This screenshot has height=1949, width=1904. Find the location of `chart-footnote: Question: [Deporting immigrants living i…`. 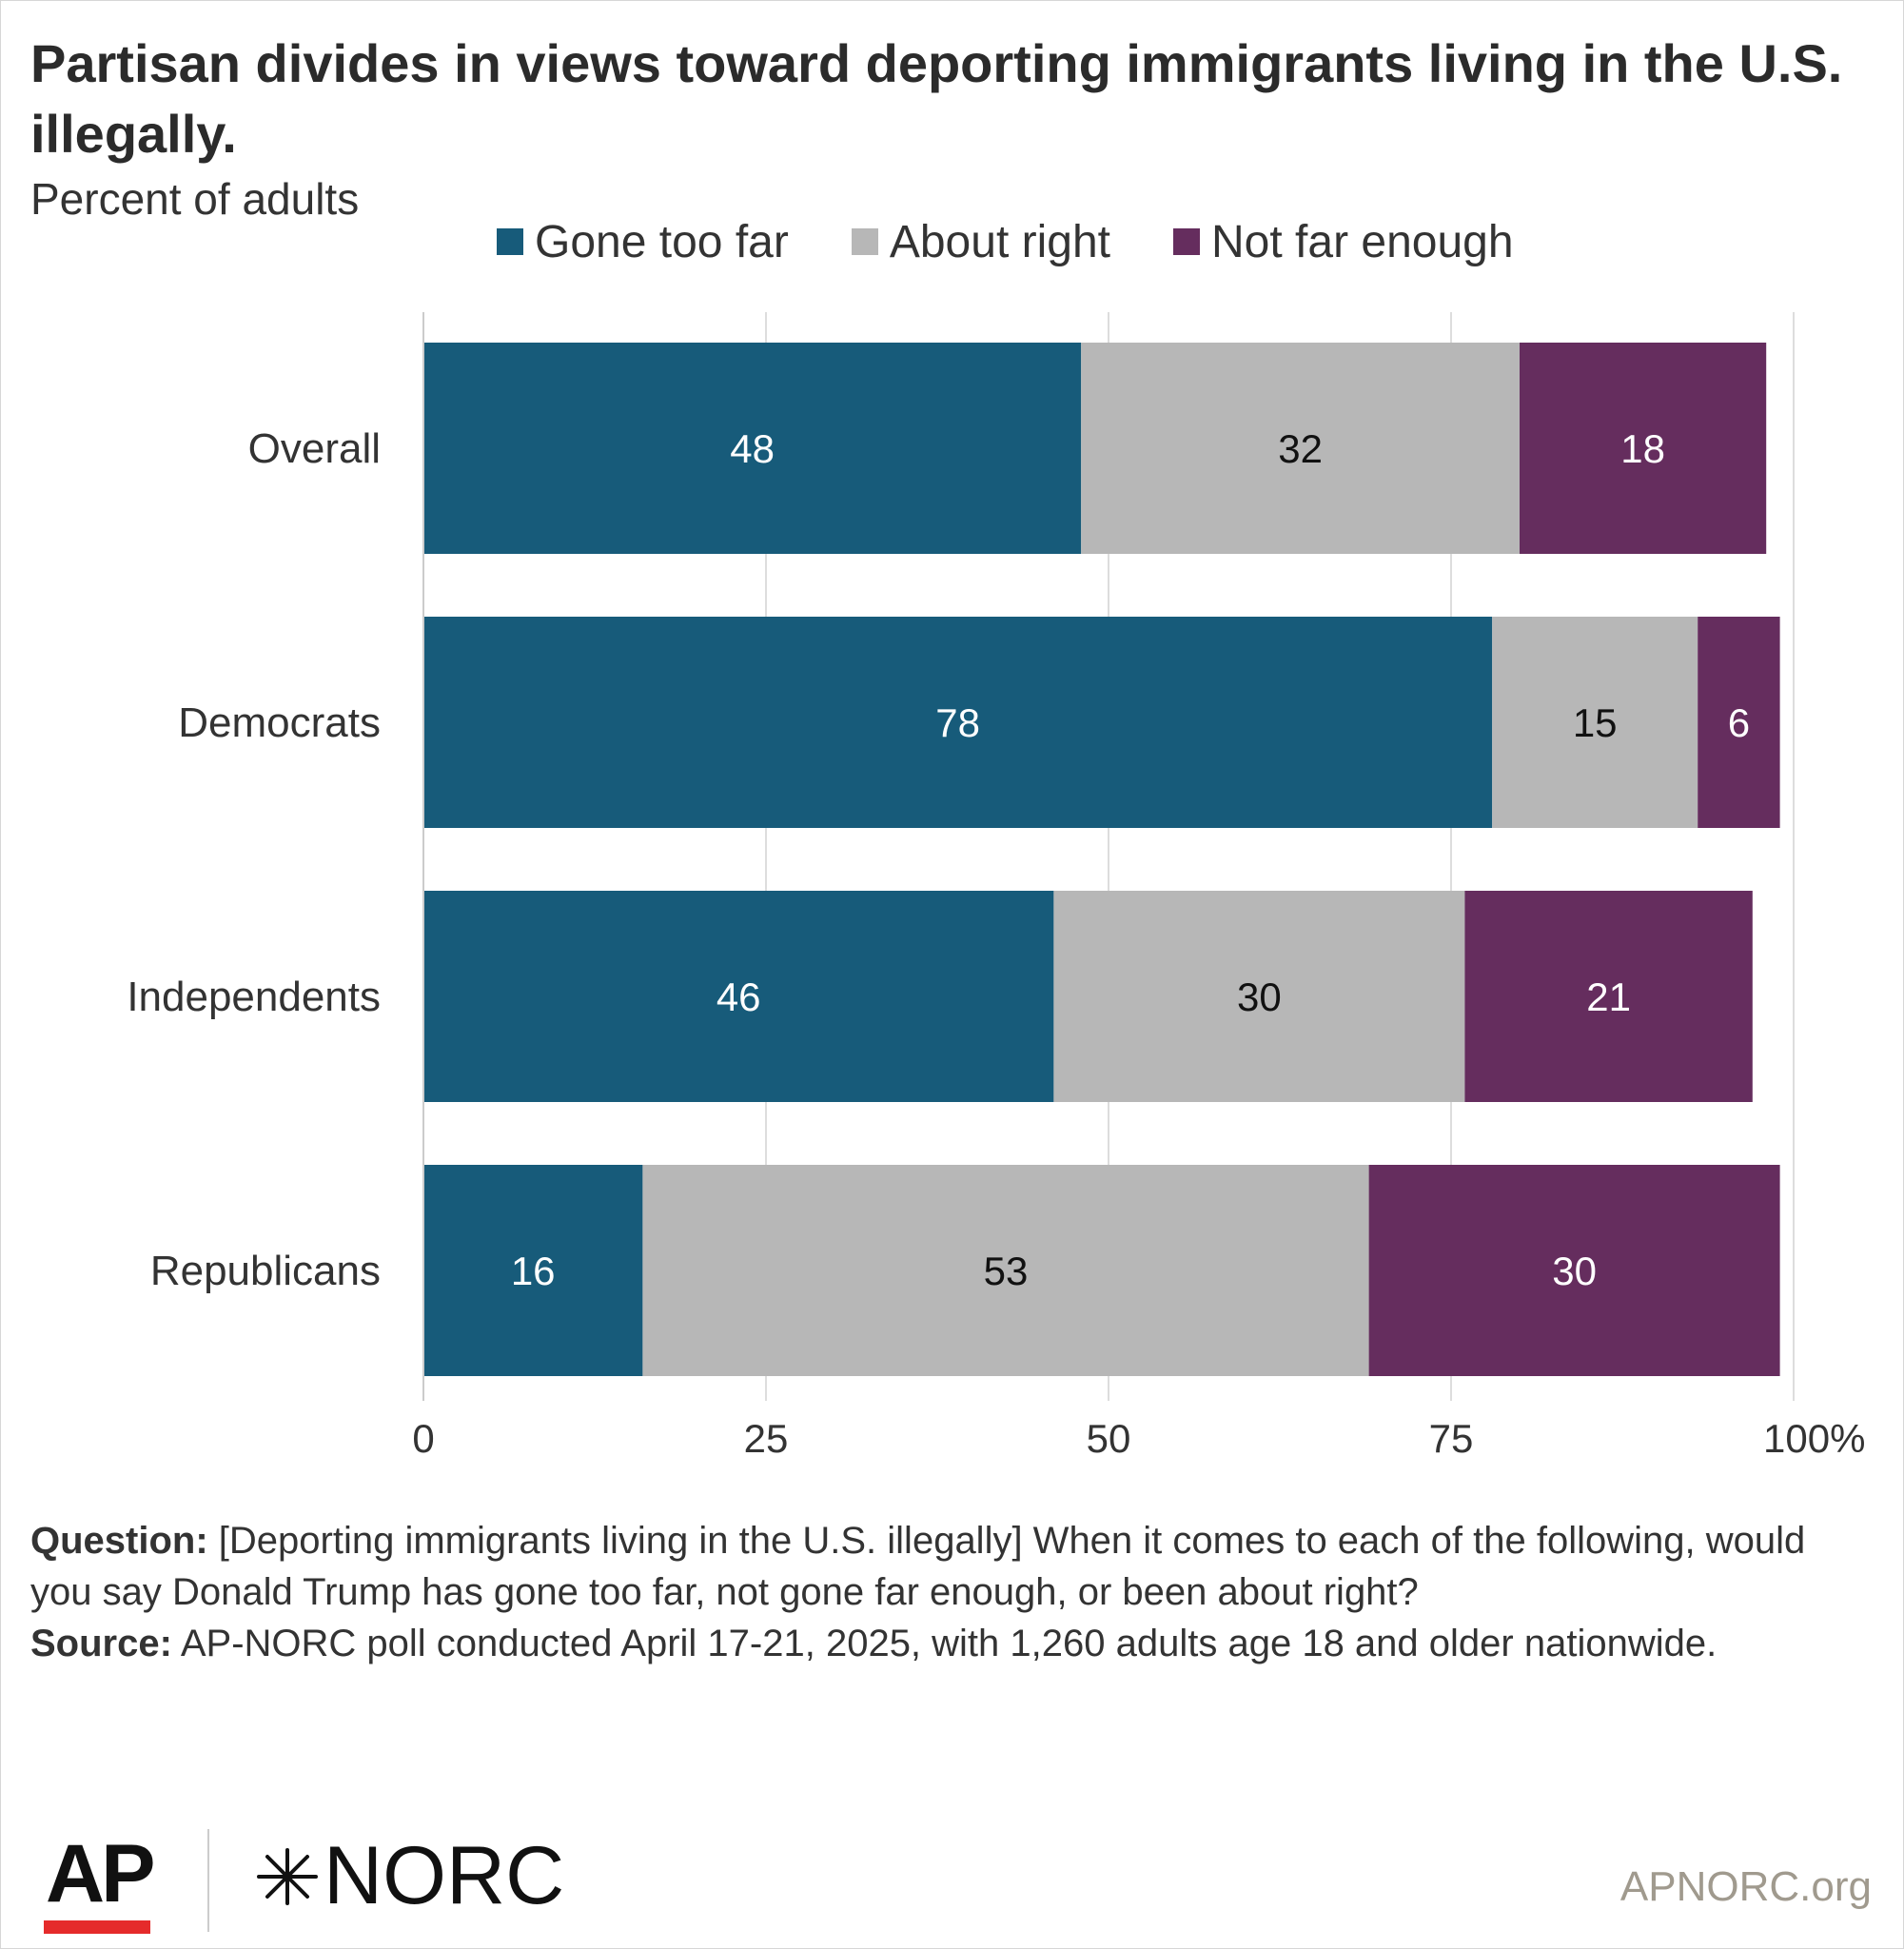

chart-footnote: Question: [Deporting immigrants living i… is located at coordinates (948, 1592).